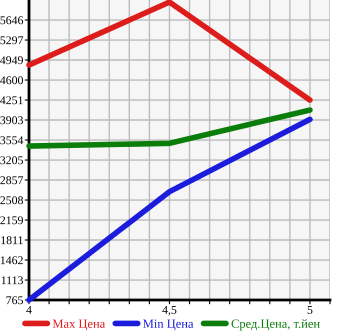  Describe the element at coordinates (12, 240) in the screenshot. I see `y-tick-label: 1811` at that location.